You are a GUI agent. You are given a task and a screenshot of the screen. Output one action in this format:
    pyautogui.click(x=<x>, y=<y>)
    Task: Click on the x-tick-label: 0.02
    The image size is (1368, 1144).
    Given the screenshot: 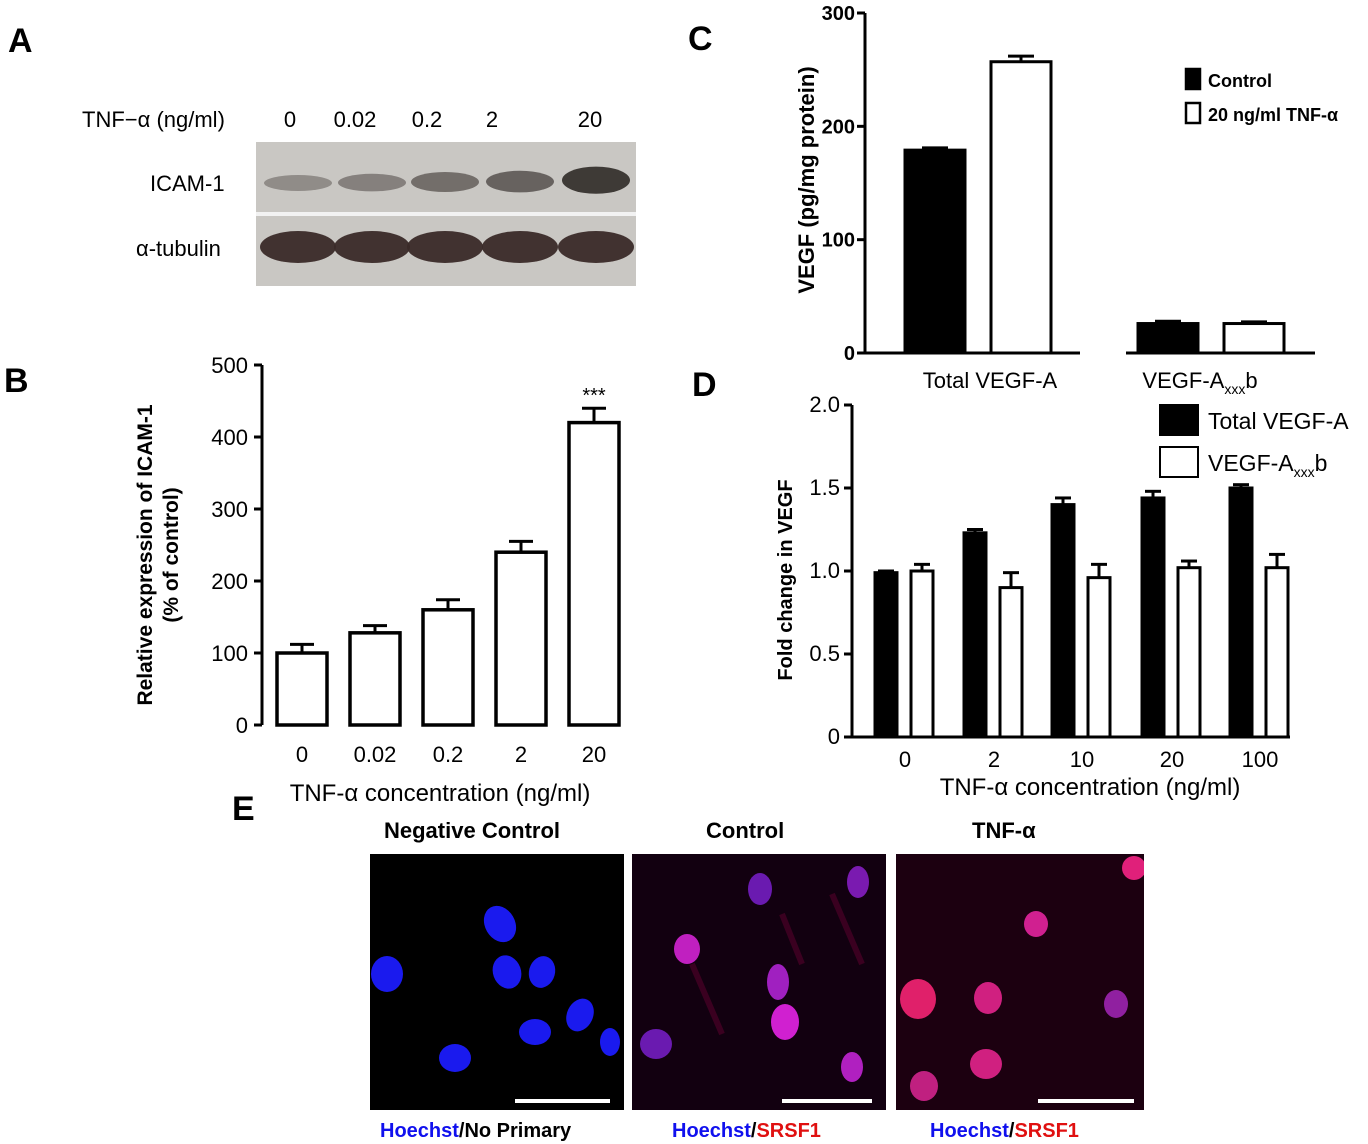 What is the action you would take?
    pyautogui.click(x=375, y=754)
    